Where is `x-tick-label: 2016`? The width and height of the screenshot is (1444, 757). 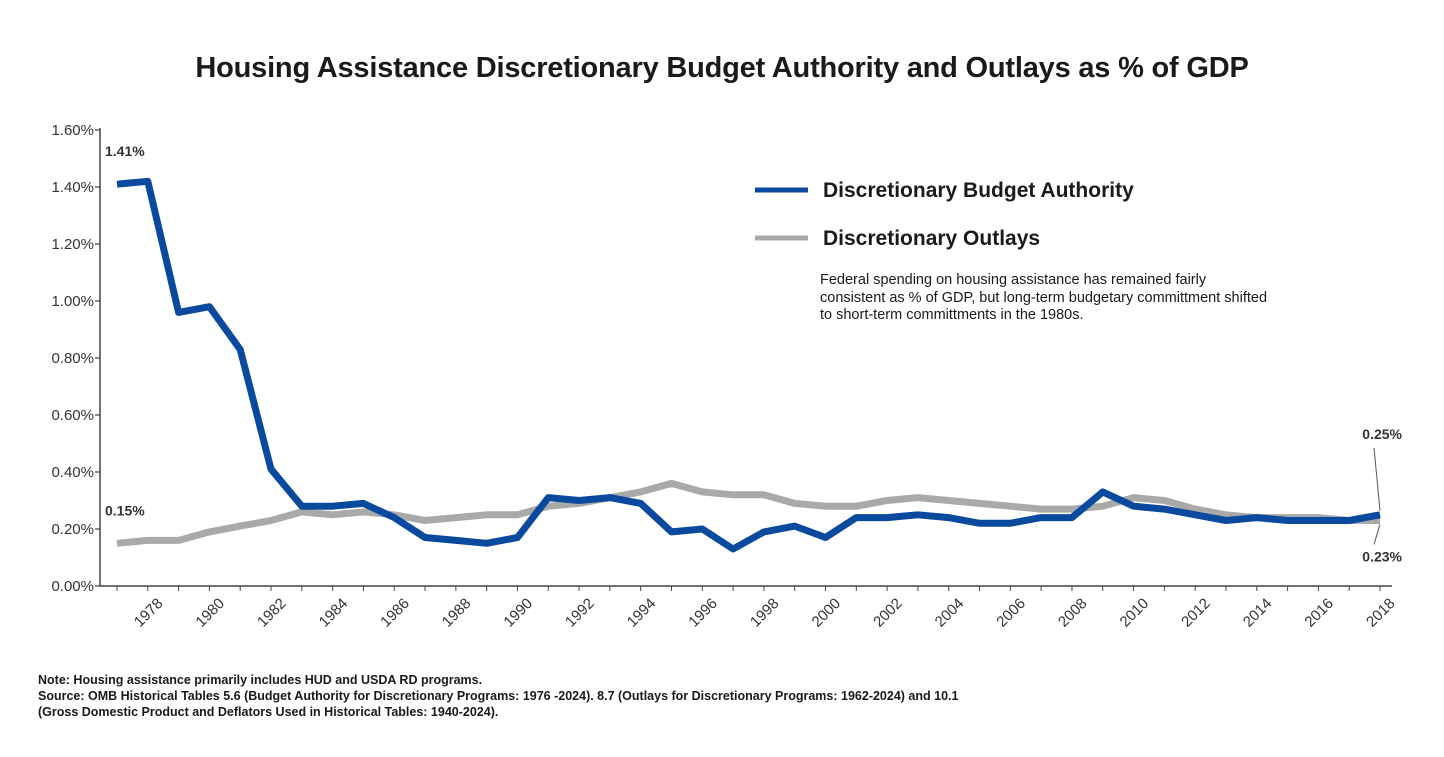
x-tick-label: 2016 is located at coordinates (1319, 613).